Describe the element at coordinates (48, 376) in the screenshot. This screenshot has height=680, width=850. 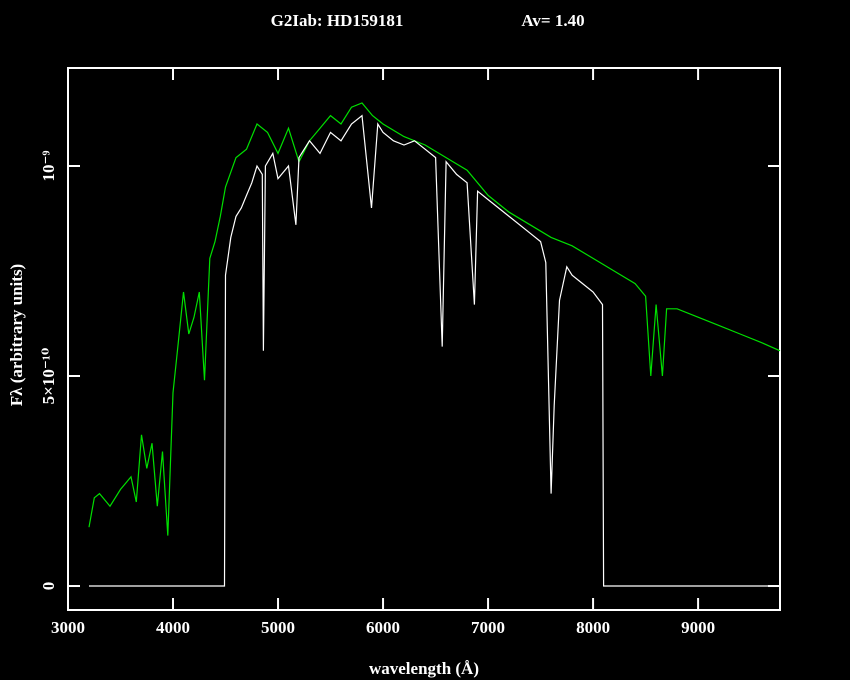
I see `y-tick-label: 5×10⁻¹⁰` at that location.